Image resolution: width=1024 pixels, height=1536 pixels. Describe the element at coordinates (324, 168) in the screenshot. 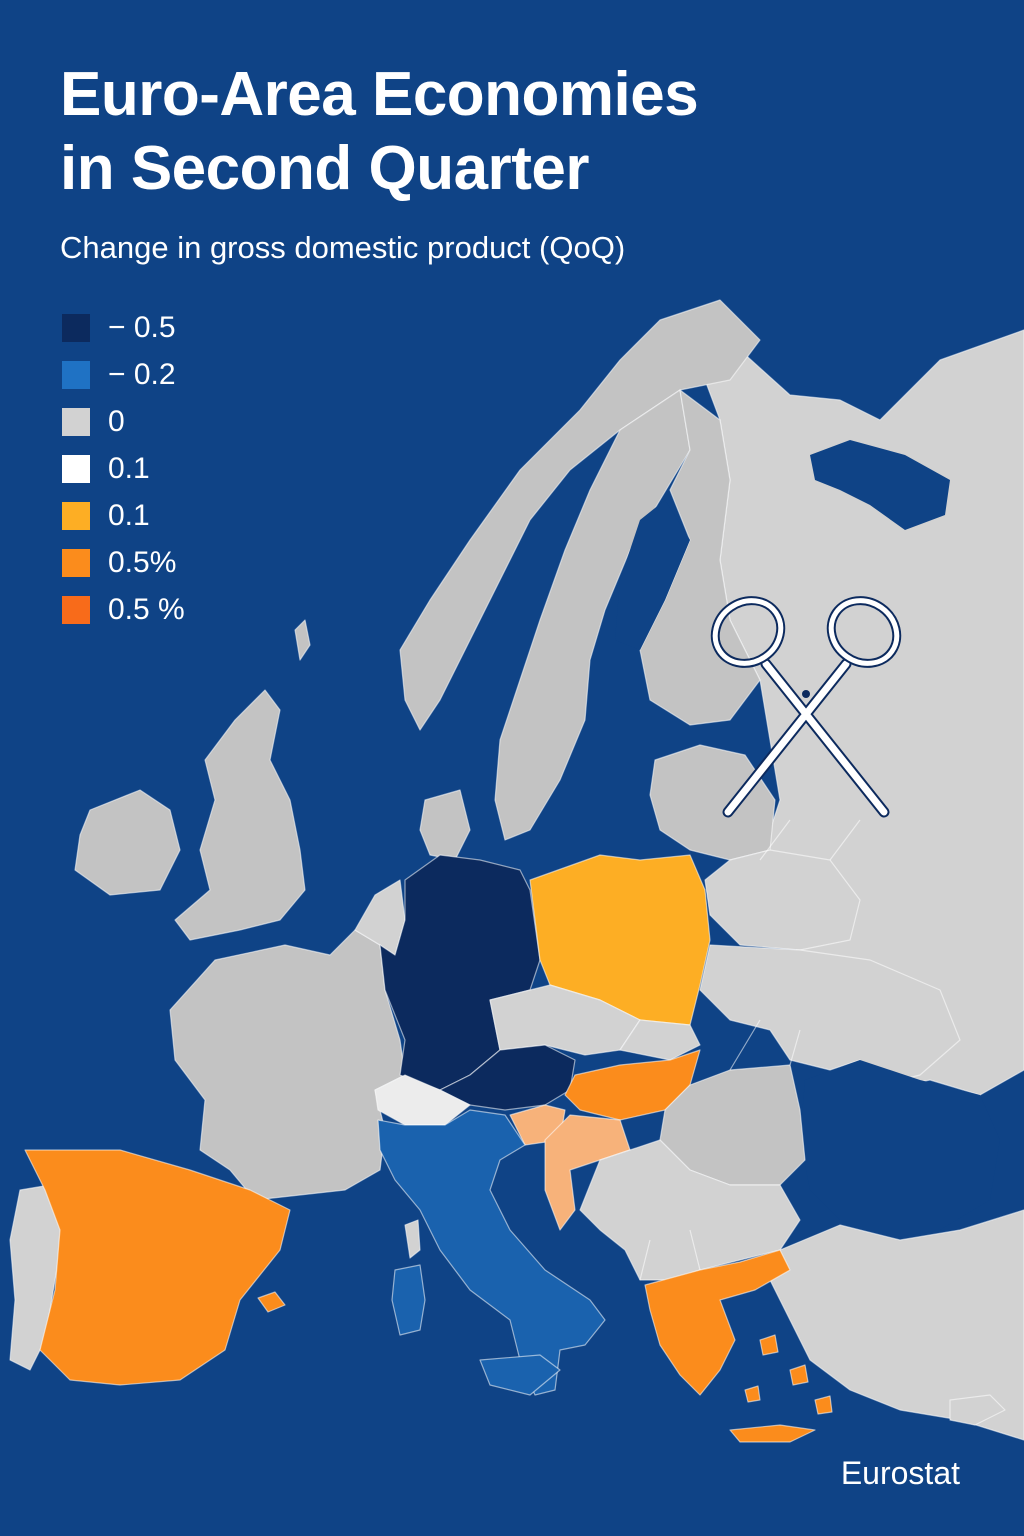

I see `title-line-2: in Second Quarter` at that location.